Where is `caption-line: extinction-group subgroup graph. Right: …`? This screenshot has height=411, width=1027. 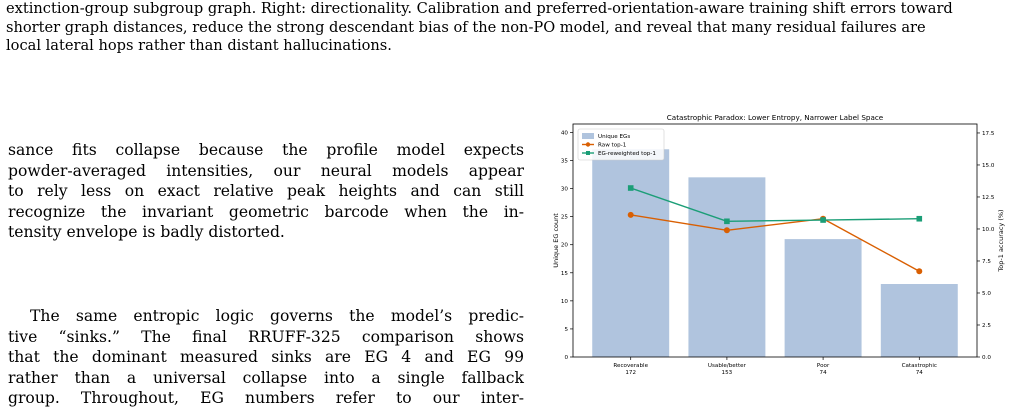
caption-line: extinction-group subgroup graph. Right: … is located at coordinates (479, 8).